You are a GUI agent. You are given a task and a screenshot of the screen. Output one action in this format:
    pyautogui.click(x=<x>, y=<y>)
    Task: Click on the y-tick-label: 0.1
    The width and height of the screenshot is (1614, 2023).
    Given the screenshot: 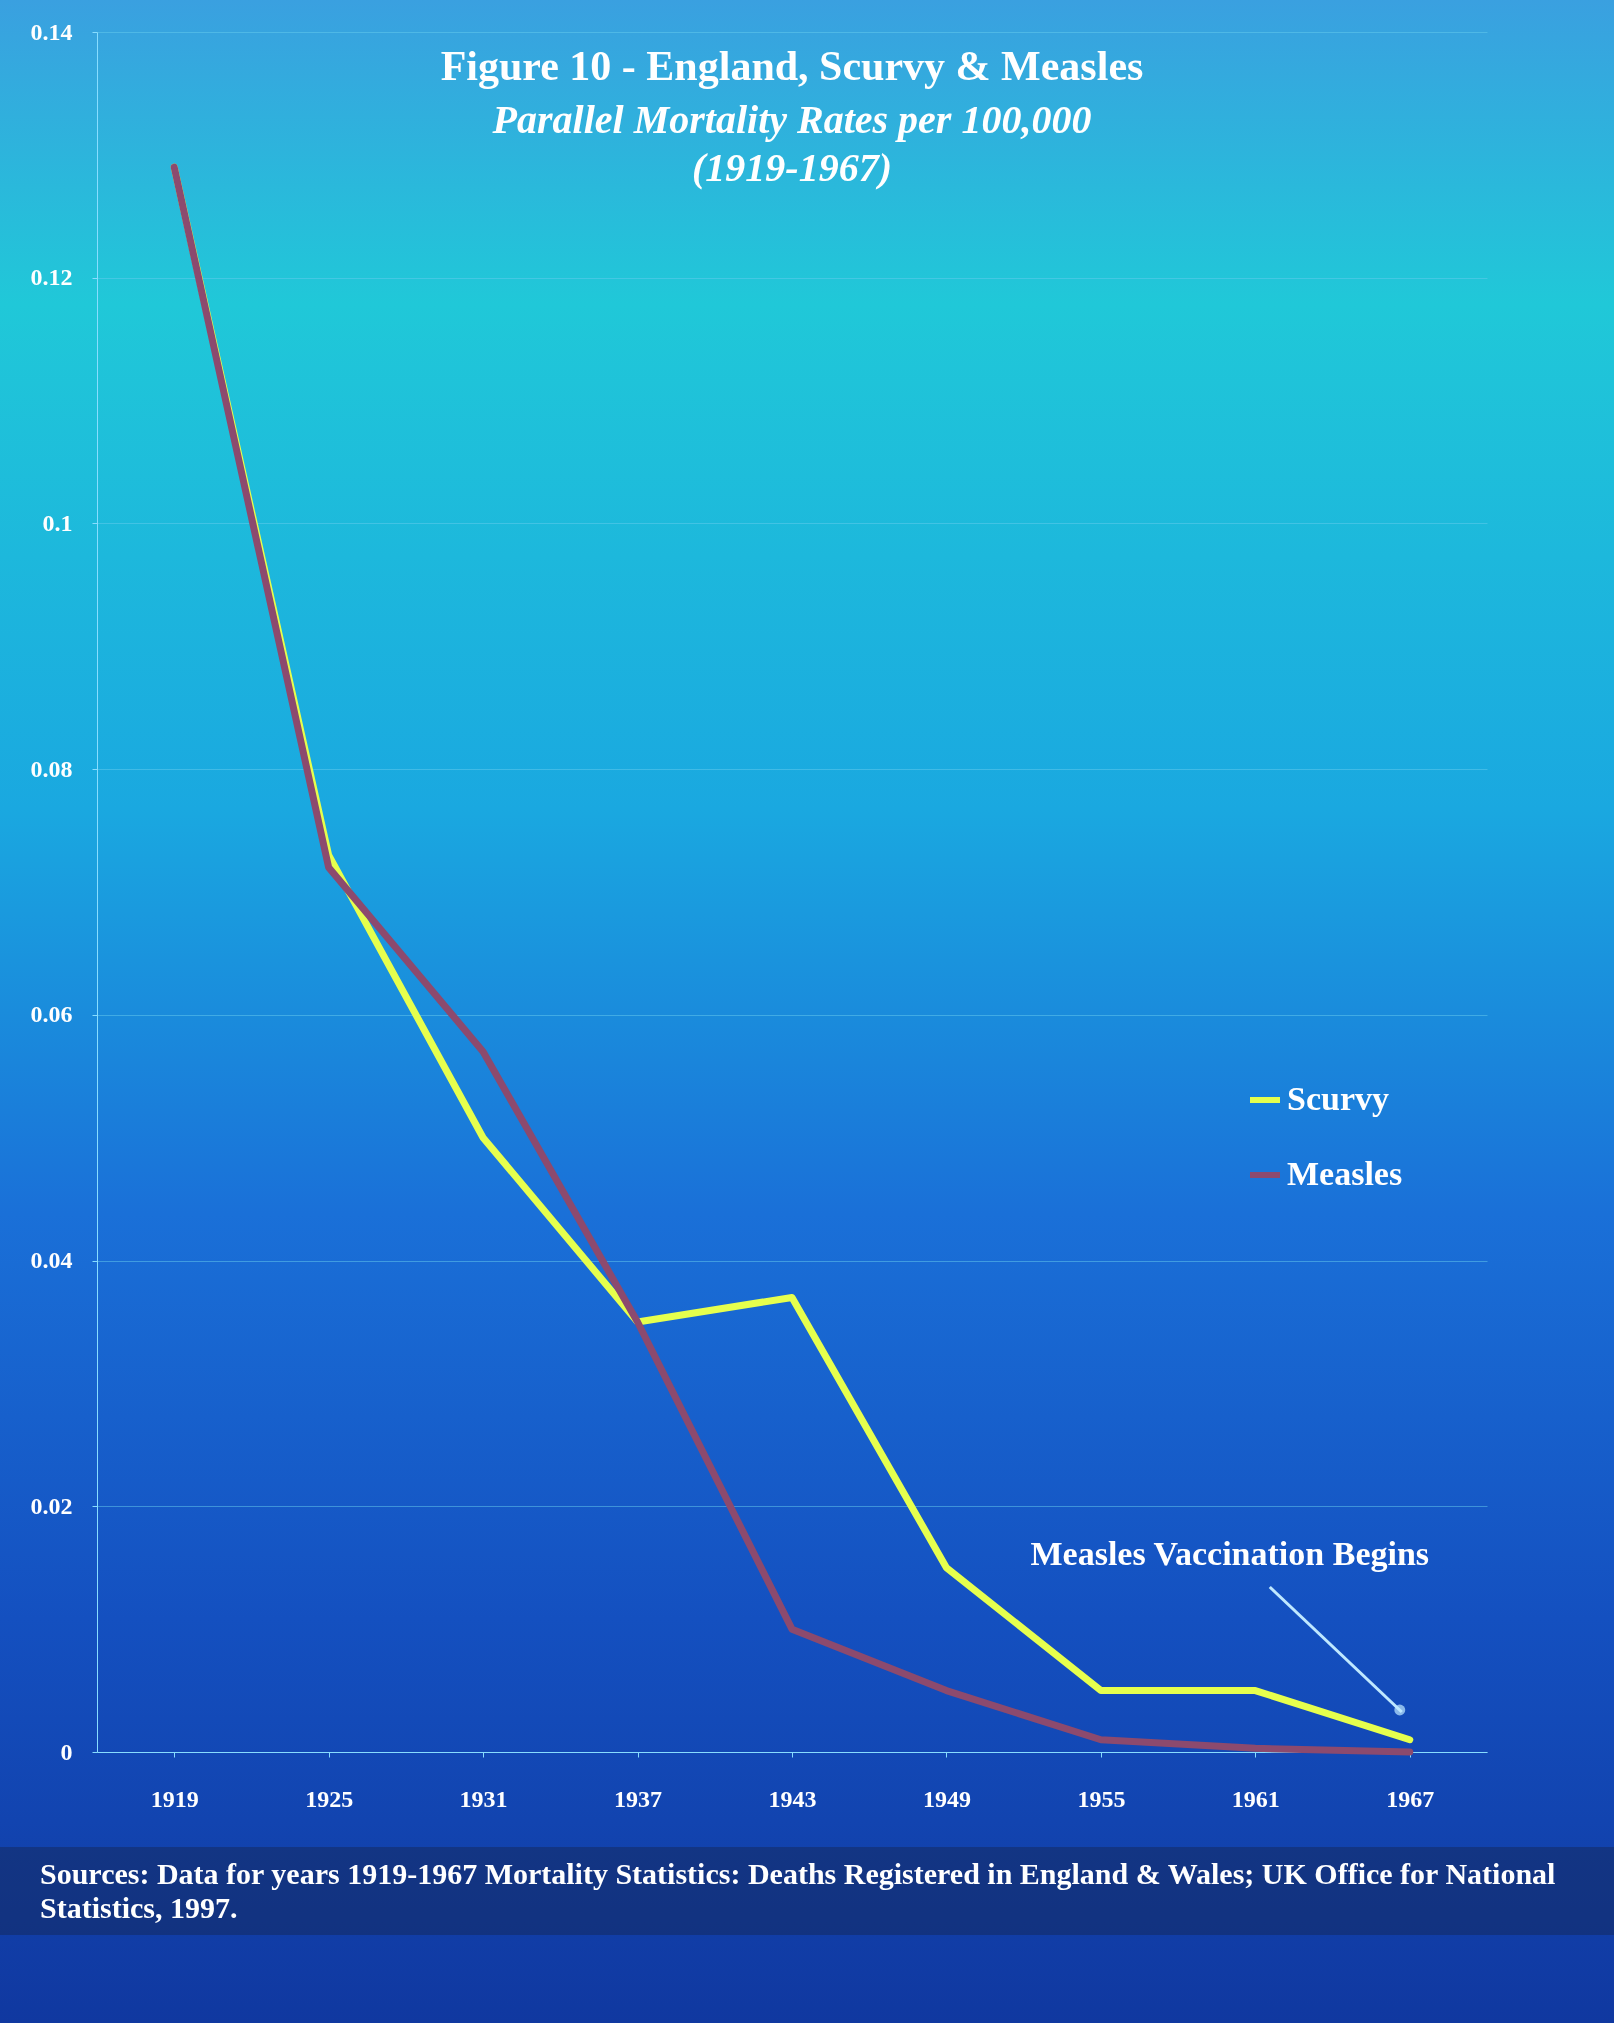 What is the action you would take?
    pyautogui.click(x=57, y=522)
    